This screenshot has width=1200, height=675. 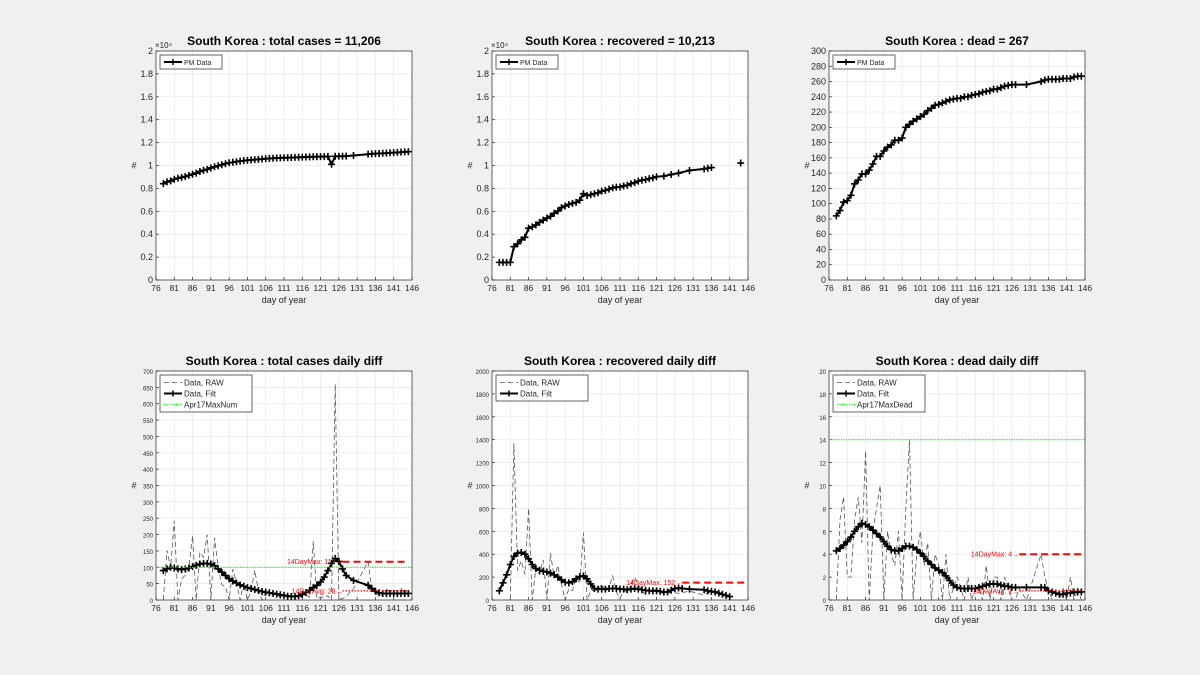 What do you see at coordinates (146, 257) in the screenshot?
I see `y-tick-label: 0.2` at bounding box center [146, 257].